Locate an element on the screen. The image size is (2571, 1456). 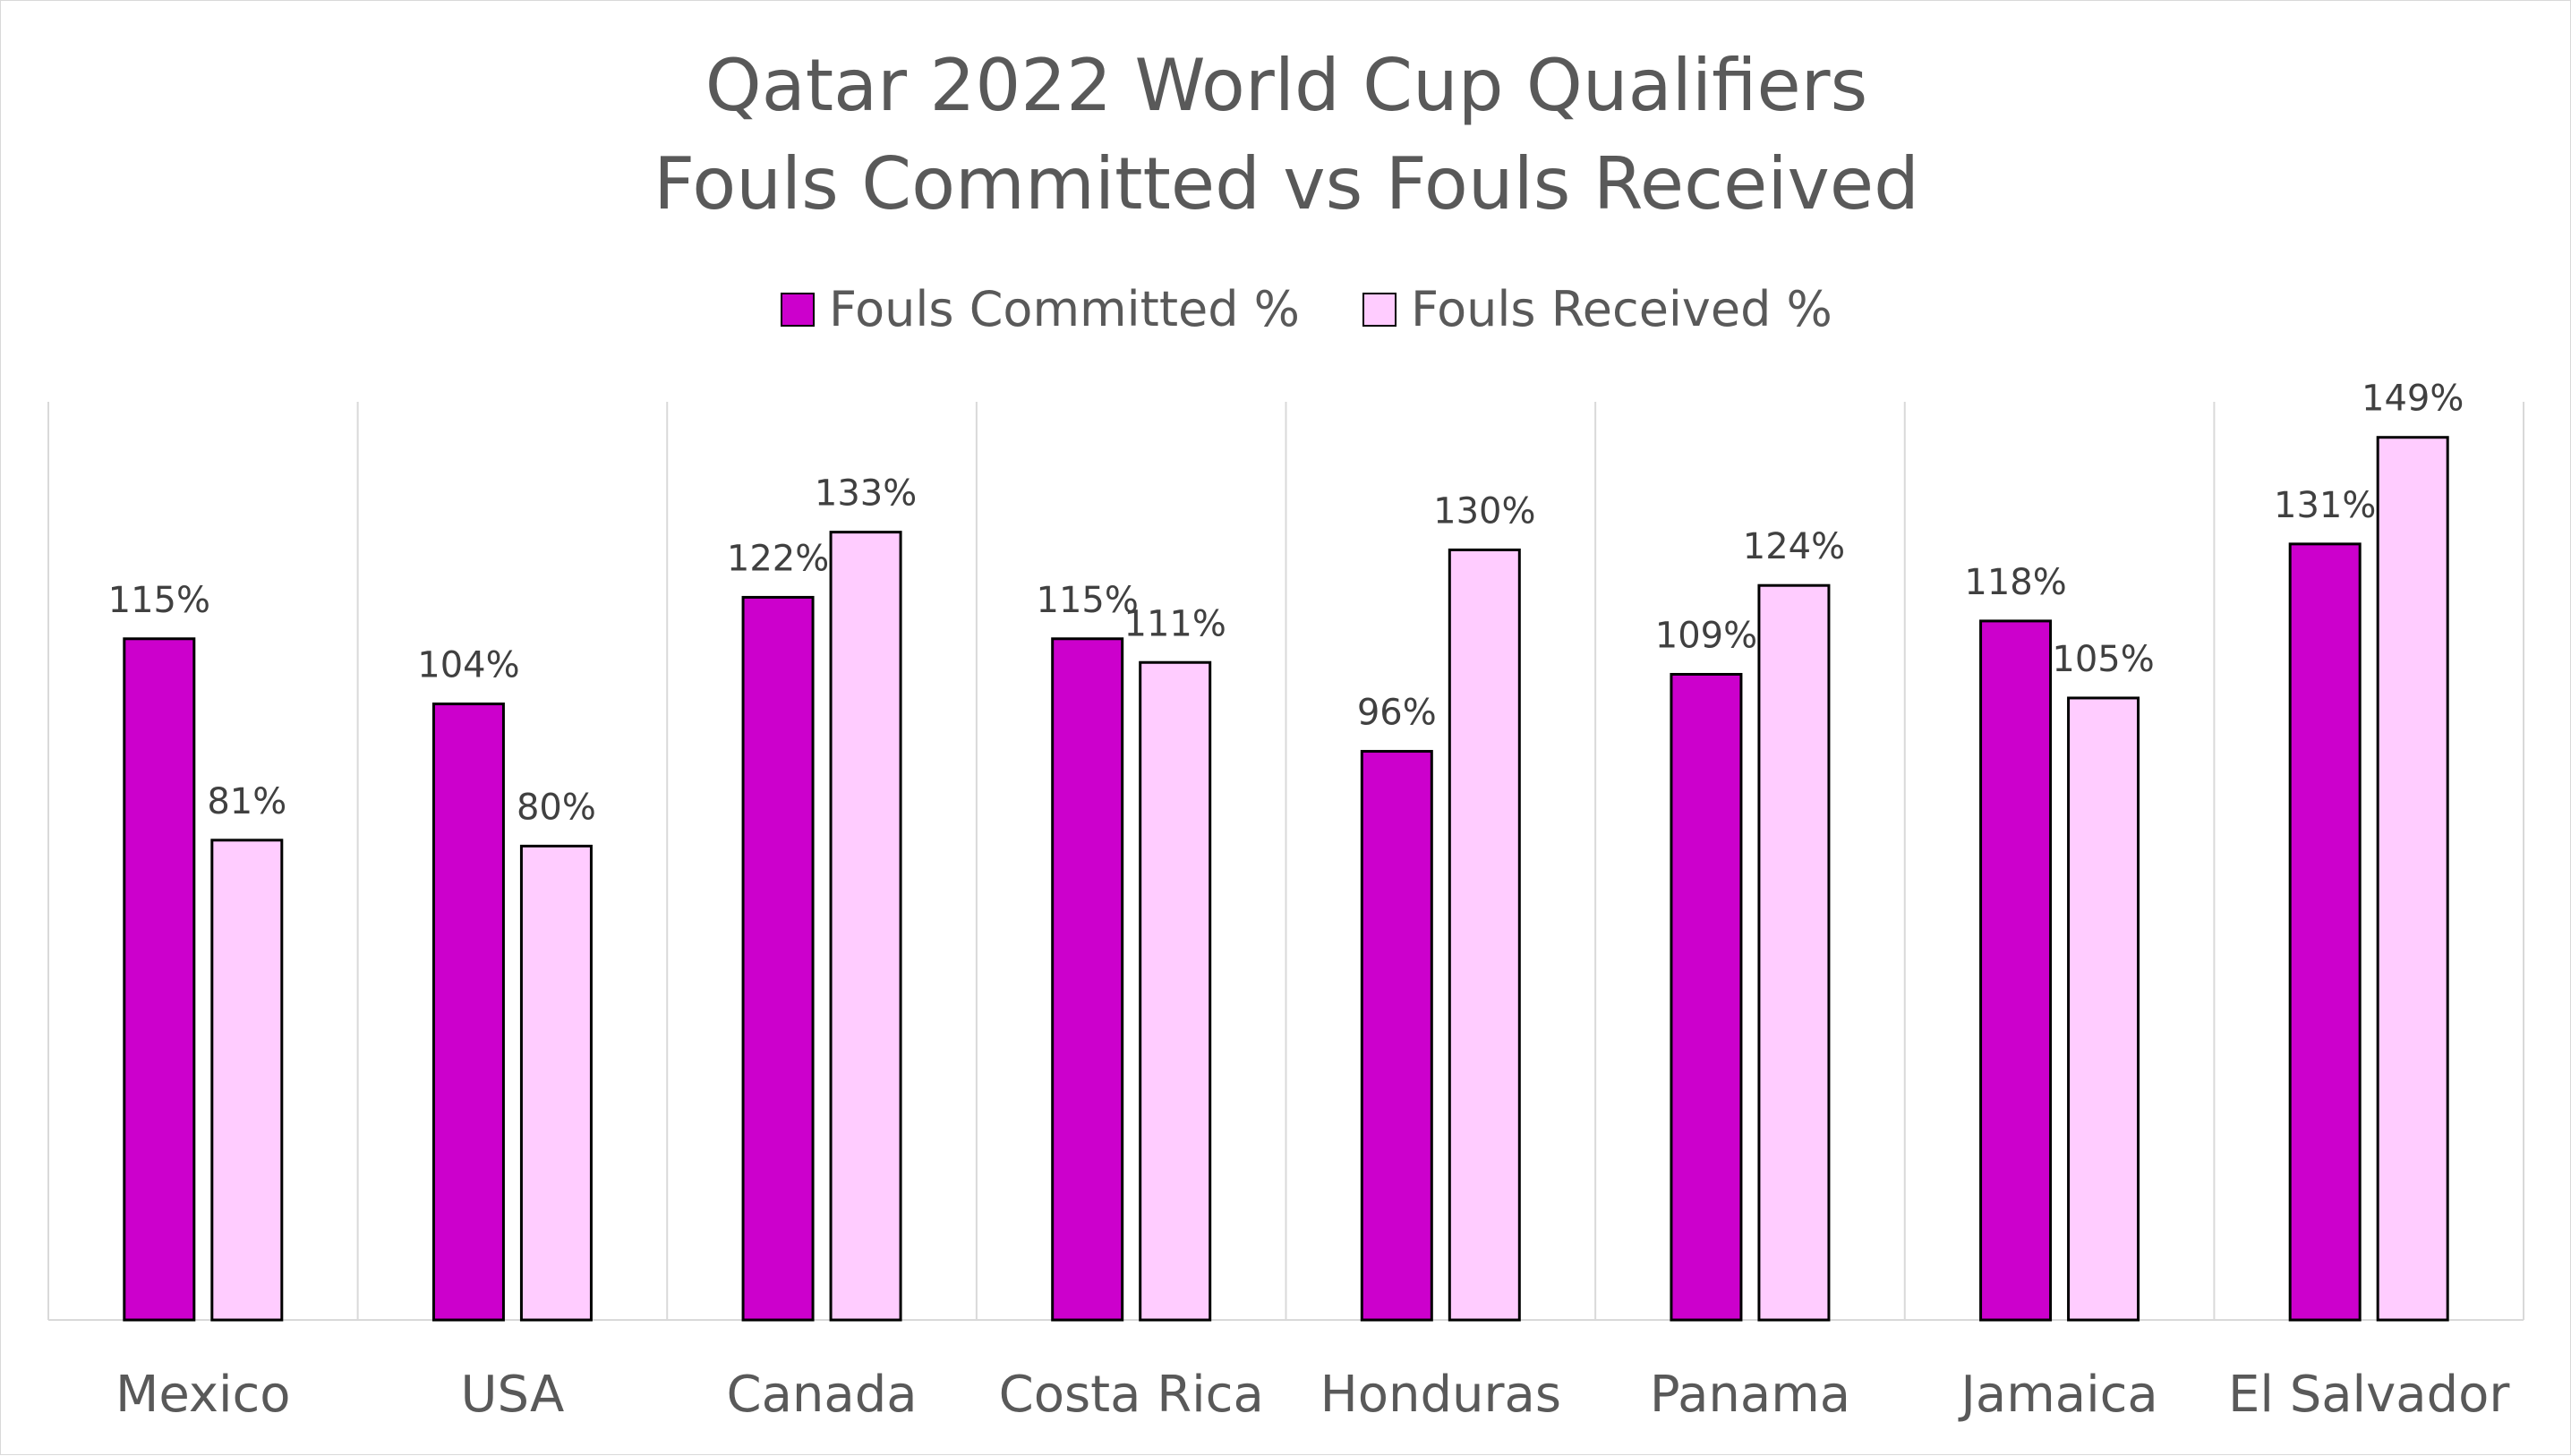
data-label: 104% is located at coordinates (468, 666).